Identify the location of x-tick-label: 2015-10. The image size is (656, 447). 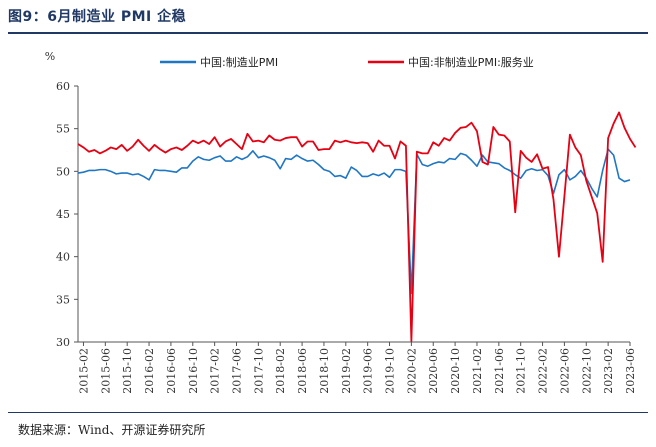
(127, 371).